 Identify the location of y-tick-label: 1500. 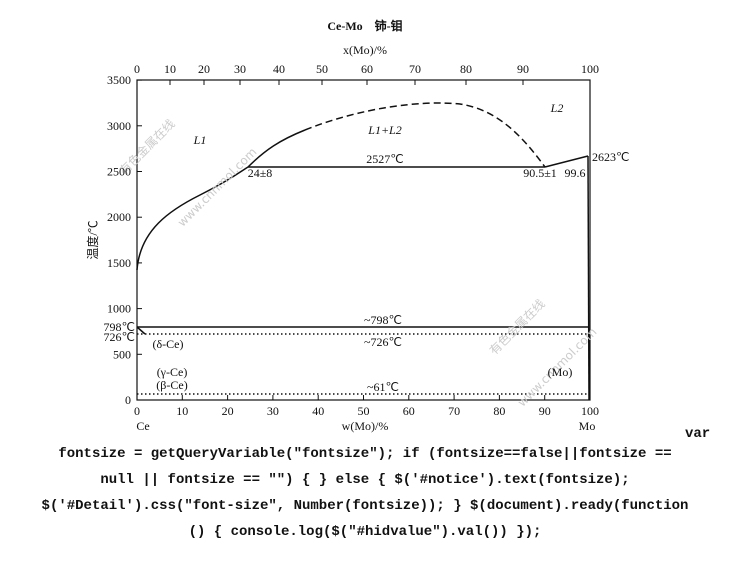
(119, 263).